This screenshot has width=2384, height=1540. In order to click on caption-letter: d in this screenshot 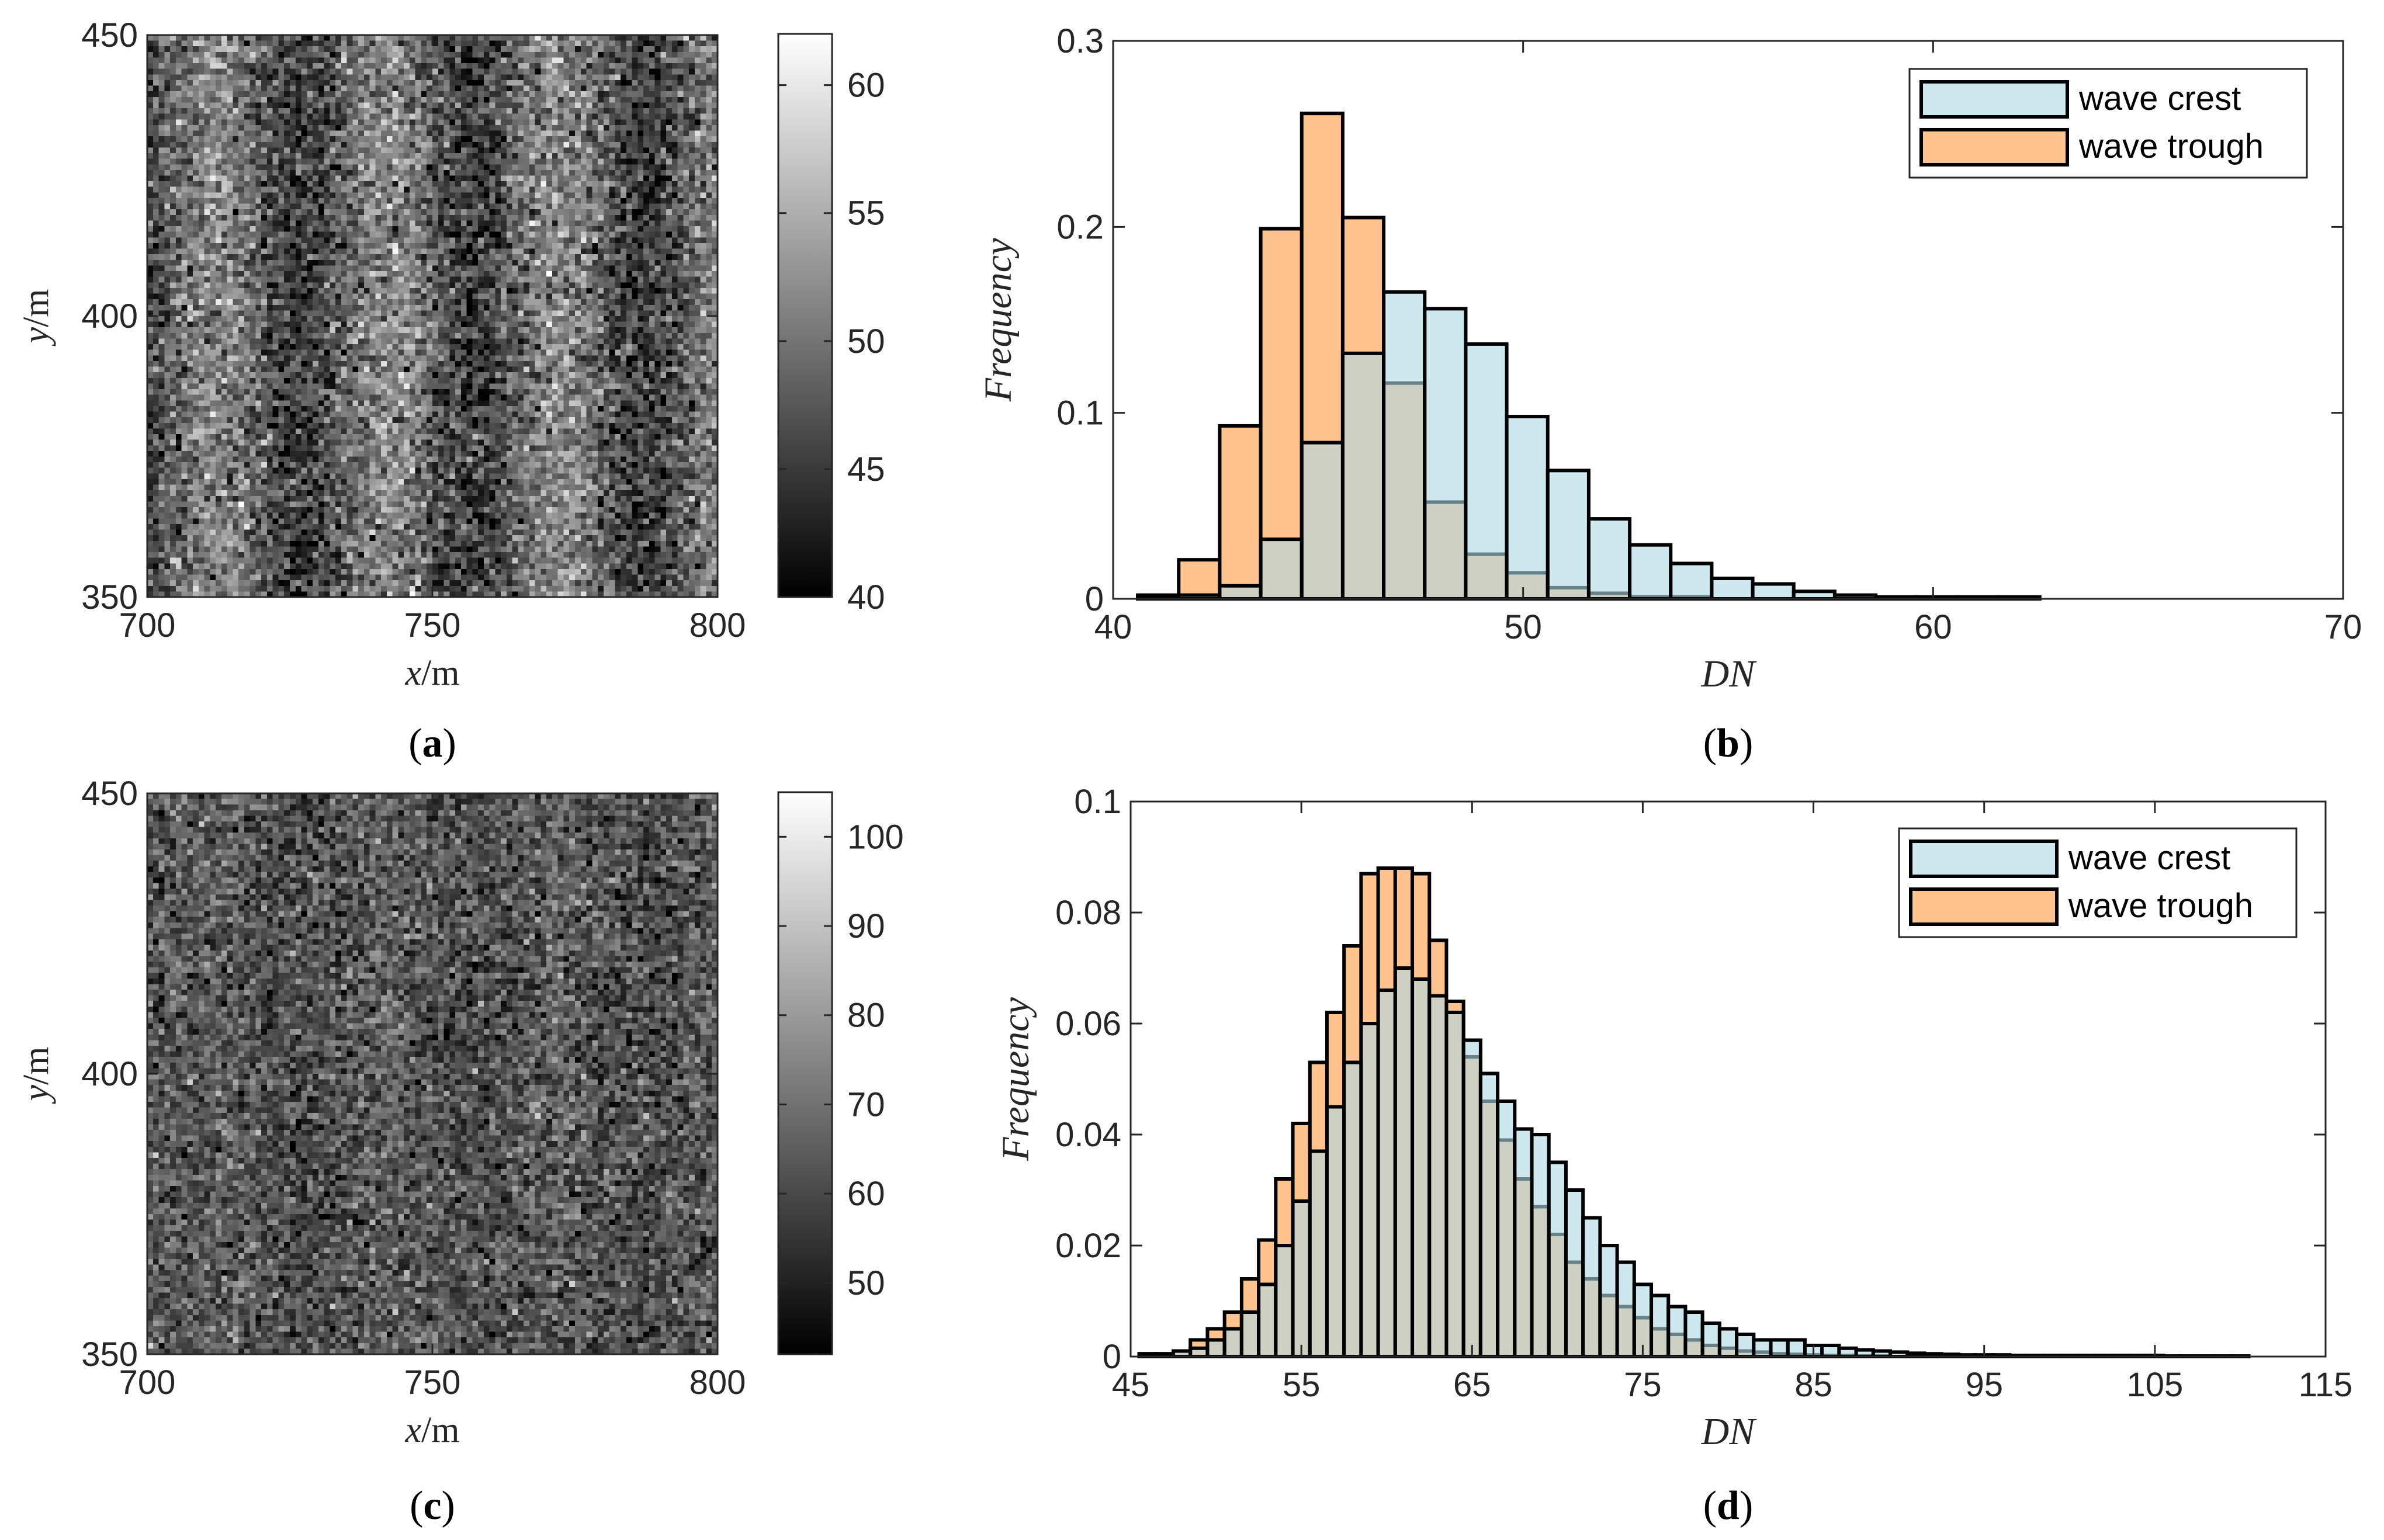, I will do `click(1729, 1505)`.